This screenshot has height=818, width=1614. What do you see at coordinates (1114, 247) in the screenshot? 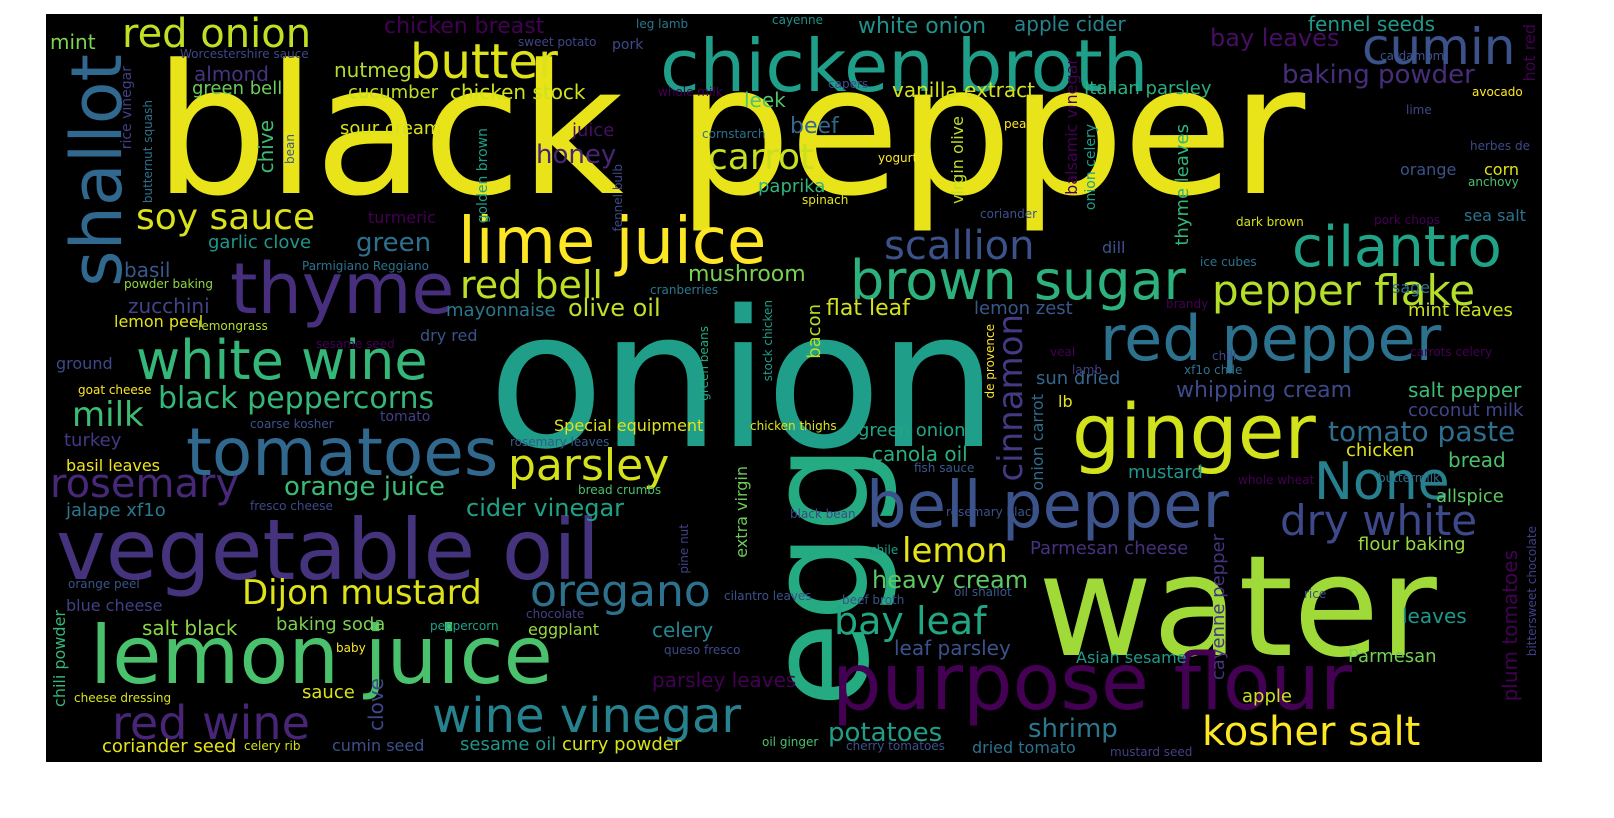
I see `word-dill: dill` at bounding box center [1114, 247].